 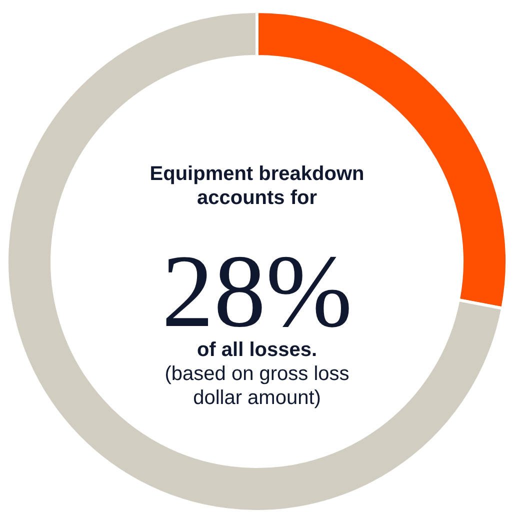 I want to click on text: (based on gross loss dollar amount), so click(x=257, y=386).